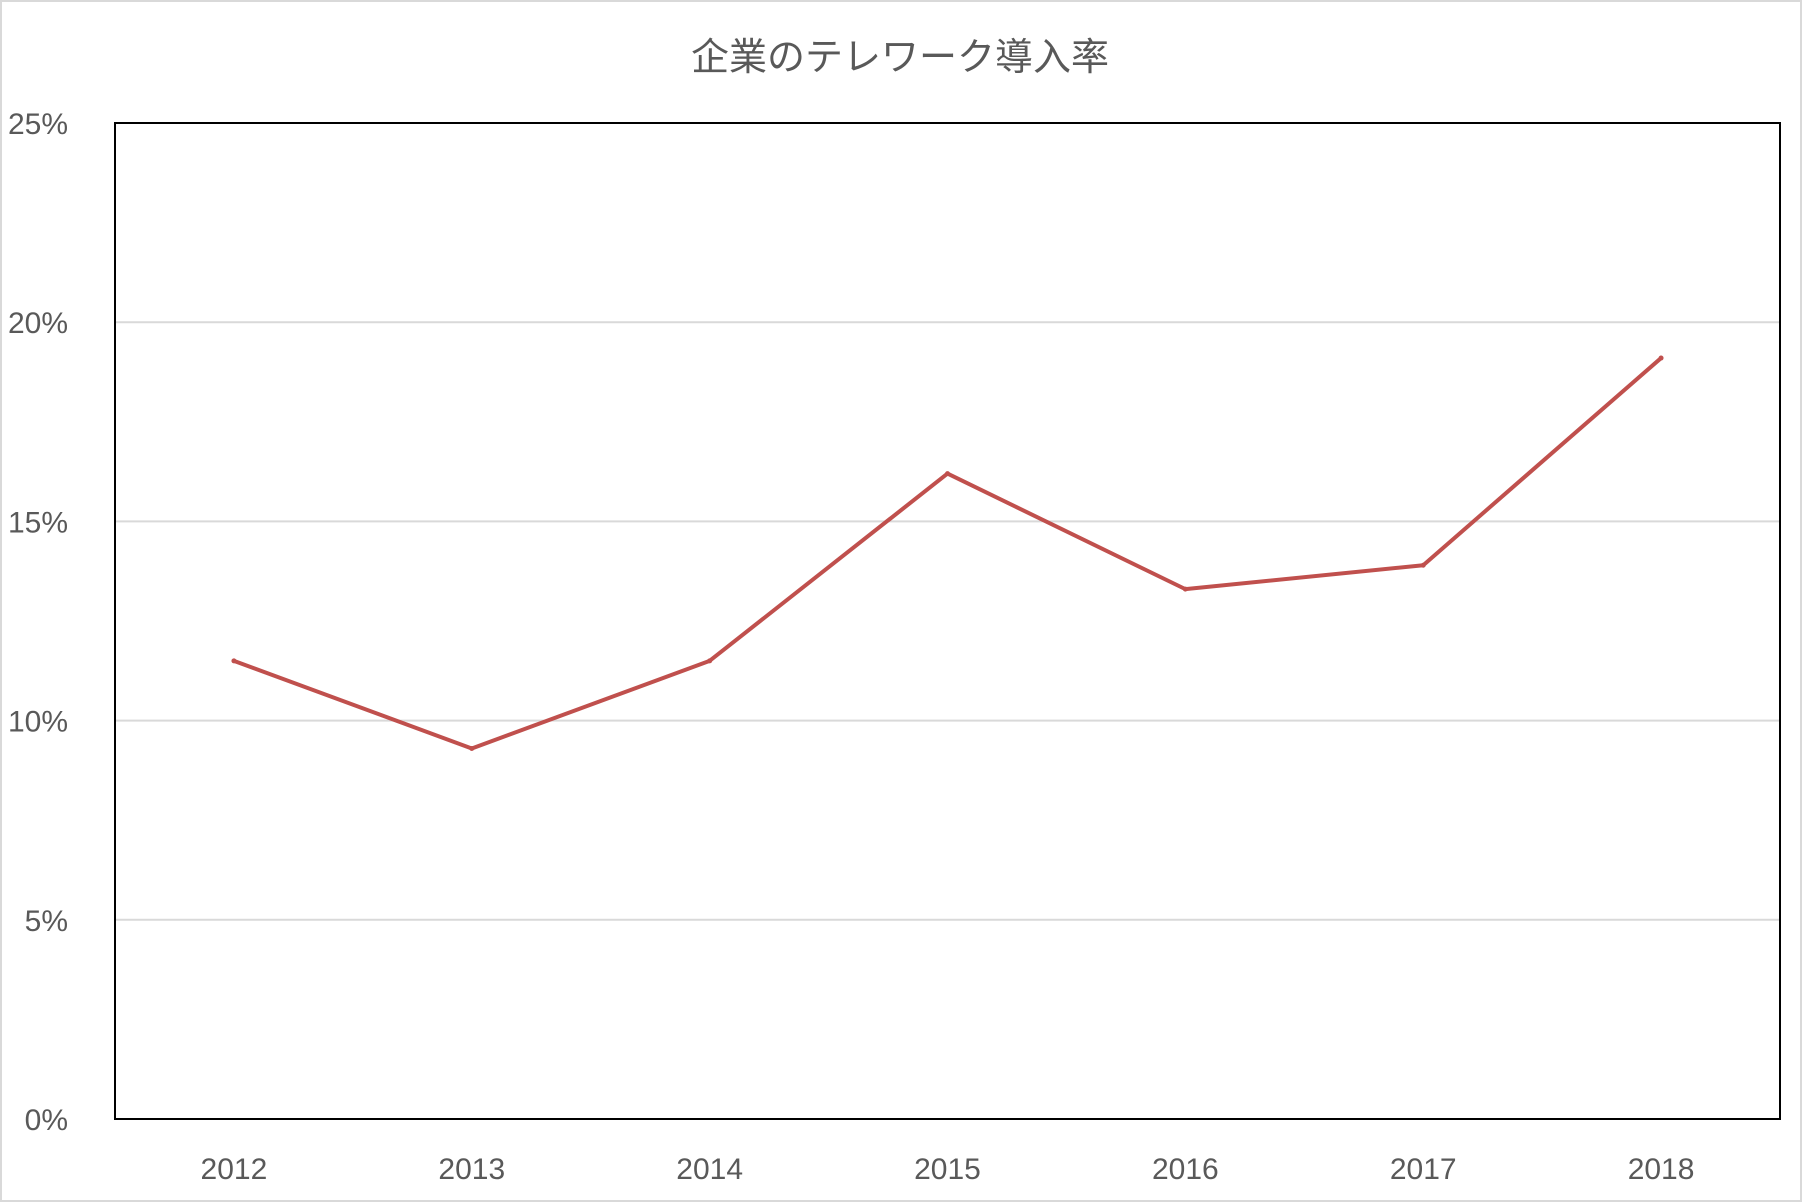 The height and width of the screenshot is (1202, 1802). What do you see at coordinates (38, 323) in the screenshot?
I see `y-tick-label: 20%` at bounding box center [38, 323].